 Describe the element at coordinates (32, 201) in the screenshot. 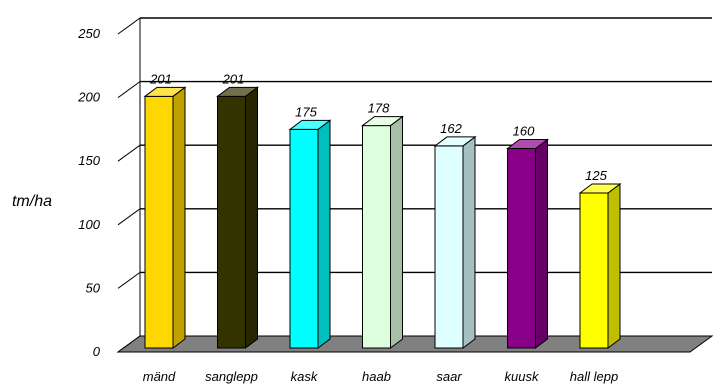

I see `y-axis-title: tm/ha` at that location.